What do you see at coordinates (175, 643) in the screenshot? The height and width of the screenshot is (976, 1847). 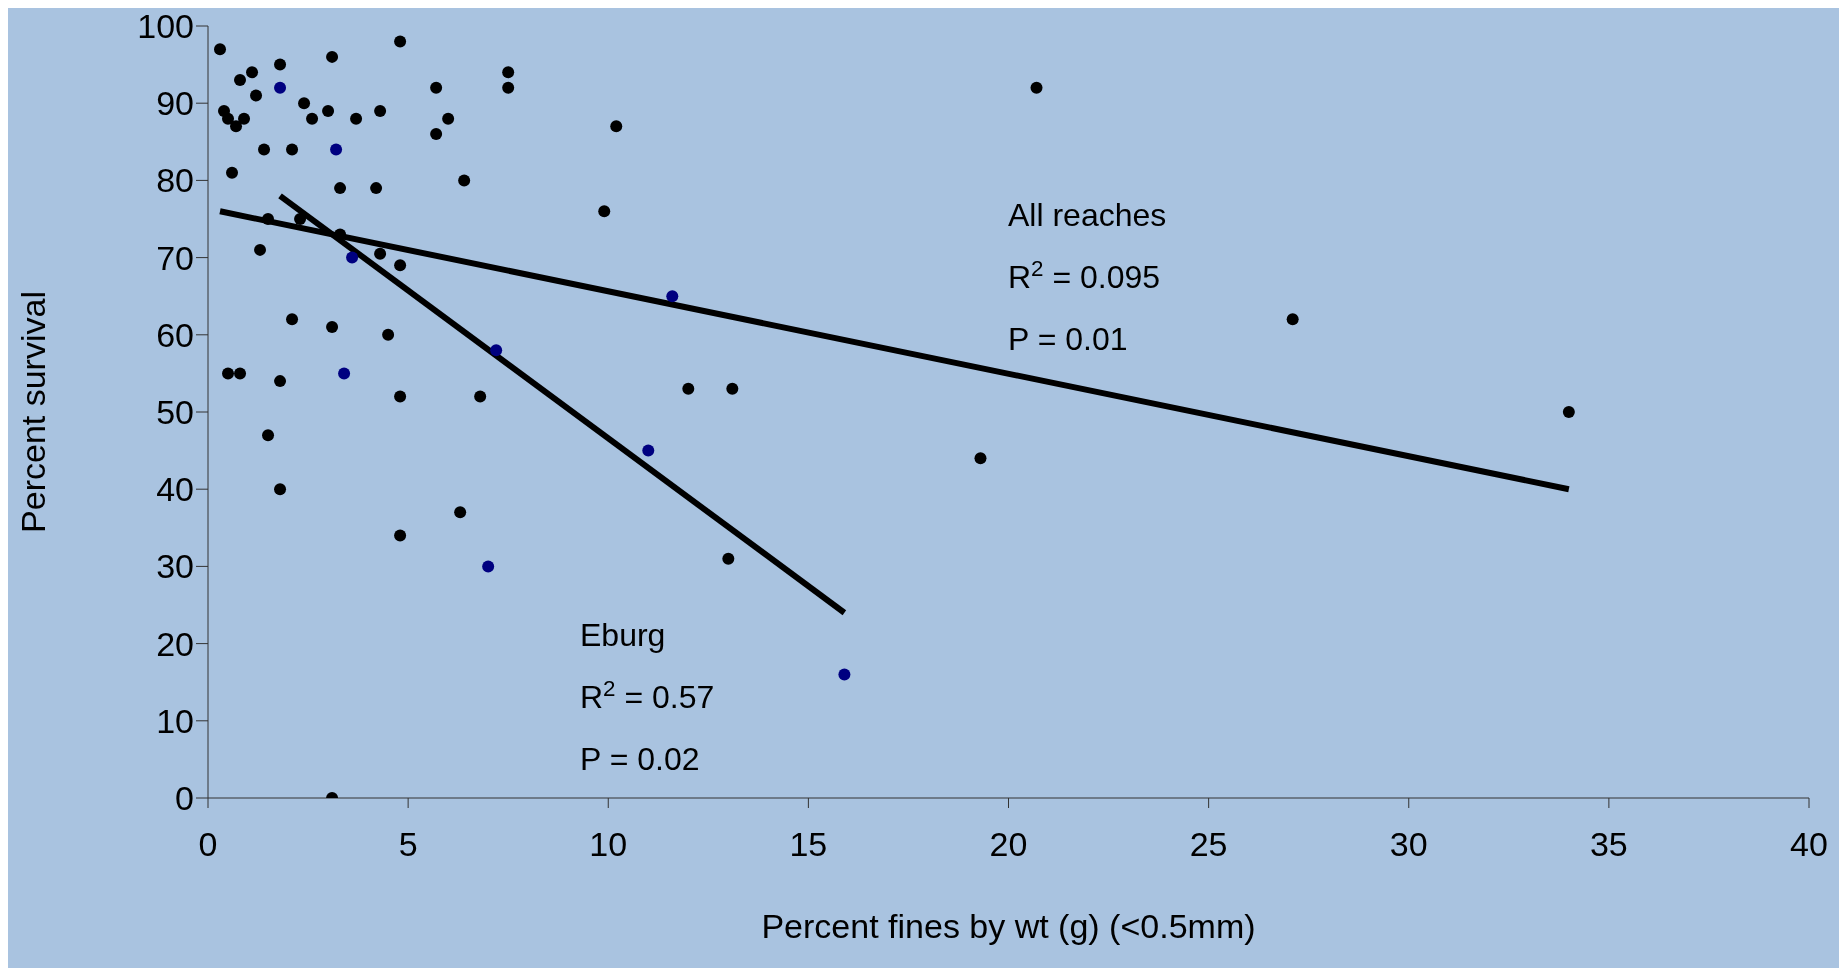 I see `y-tick-label: 20` at bounding box center [175, 643].